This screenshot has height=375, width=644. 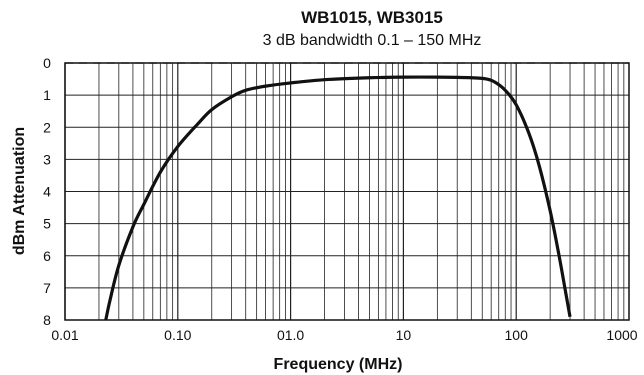 I want to click on x-tick-labels: 0.01 0.10 01.0 10 100 1000, so click(x=344, y=335).